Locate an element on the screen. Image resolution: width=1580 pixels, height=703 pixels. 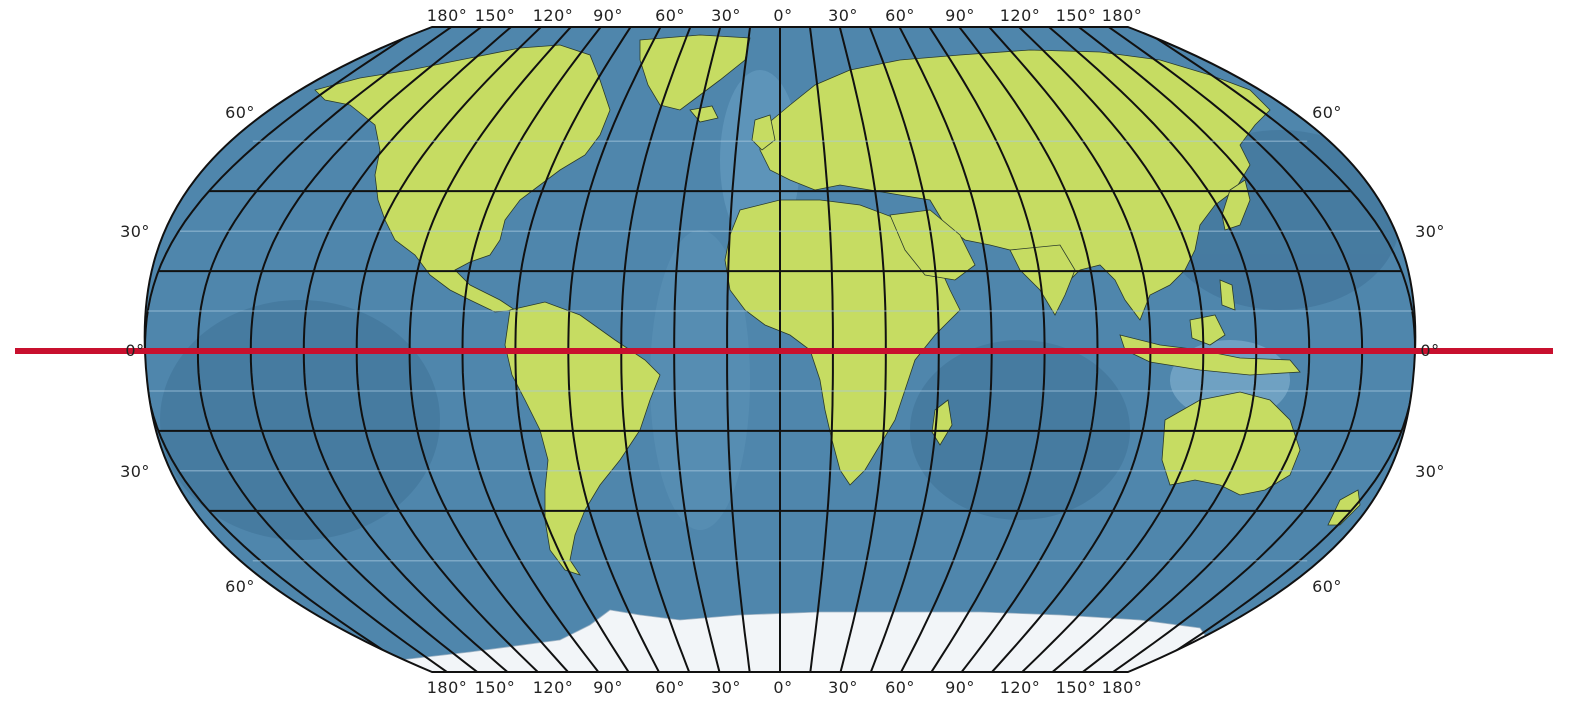
top-lon-label: 0° is located at coordinates (782, 15).